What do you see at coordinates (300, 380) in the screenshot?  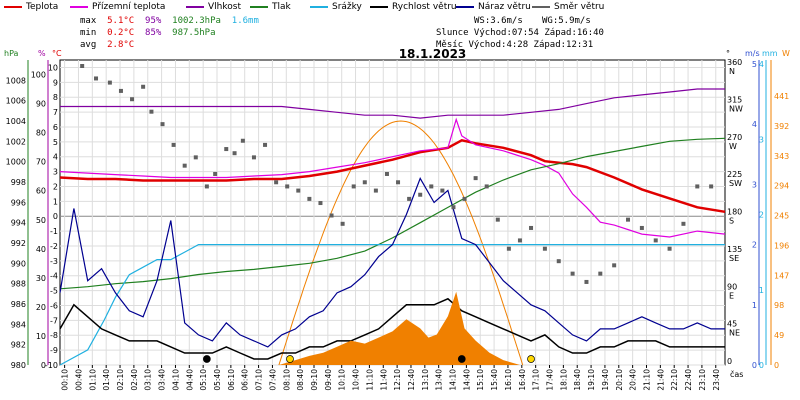 I see `x-tick-label-17: 08:40` at bounding box center [300, 380].